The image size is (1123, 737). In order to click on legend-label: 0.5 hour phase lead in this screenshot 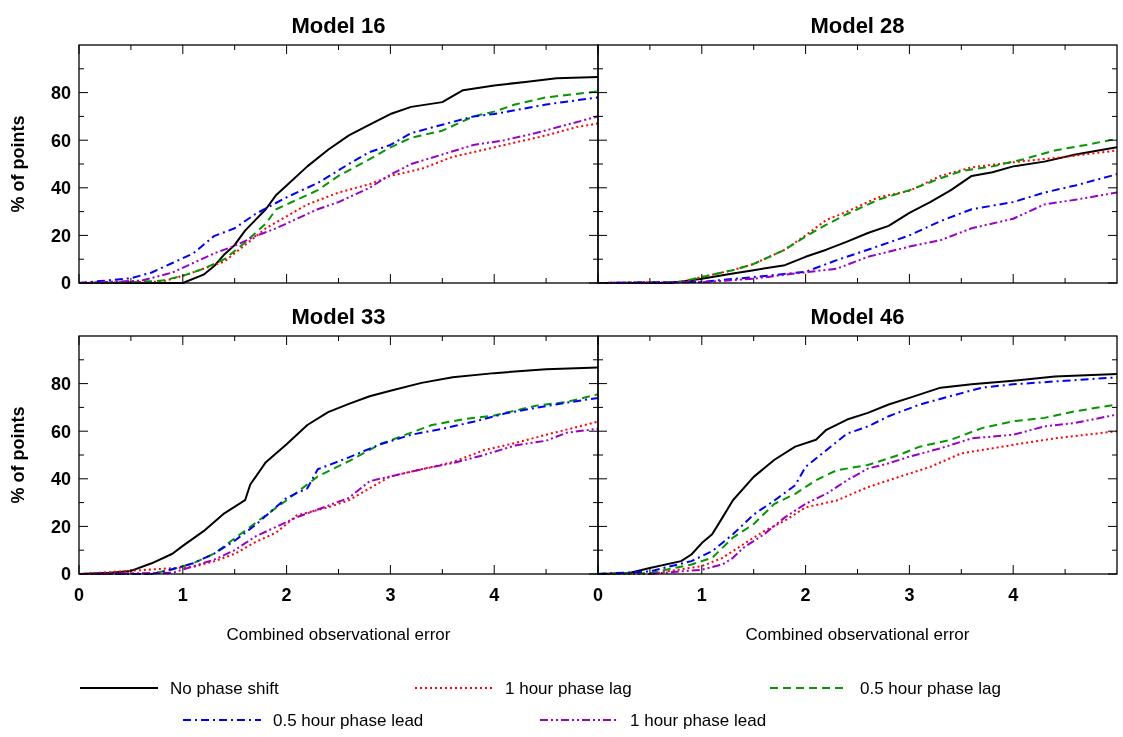, I will do `click(348, 720)`.